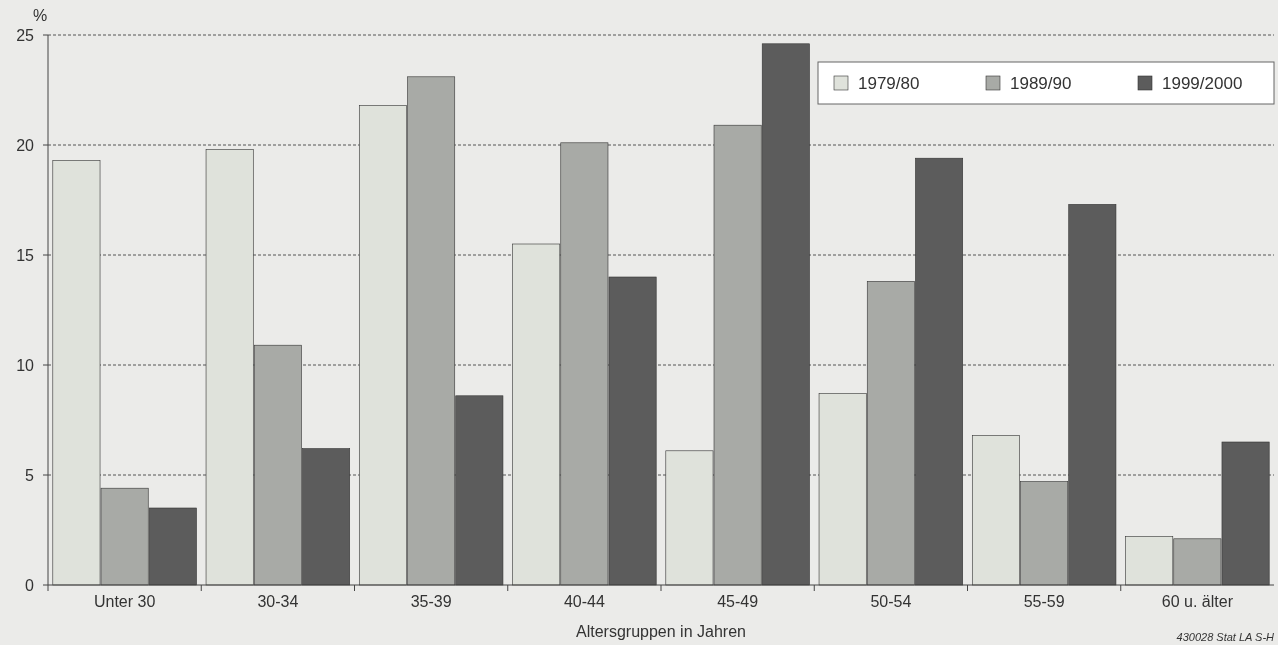 This screenshot has width=1278, height=645. Describe the element at coordinates (1225, 637) in the screenshot. I see `text: 430028 Stat LA S-H` at that location.